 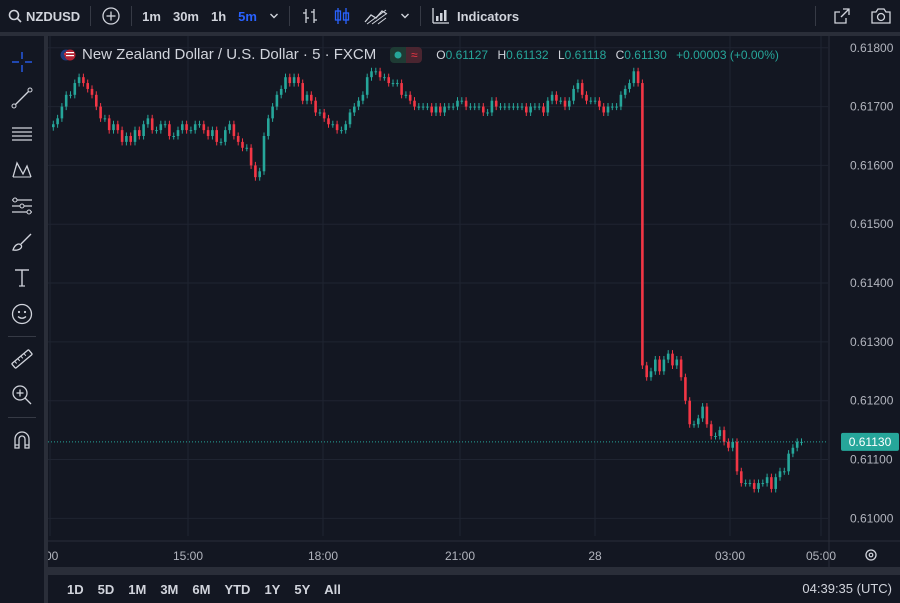 What do you see at coordinates (22, 278) in the screenshot?
I see `text-tool` at bounding box center [22, 278].